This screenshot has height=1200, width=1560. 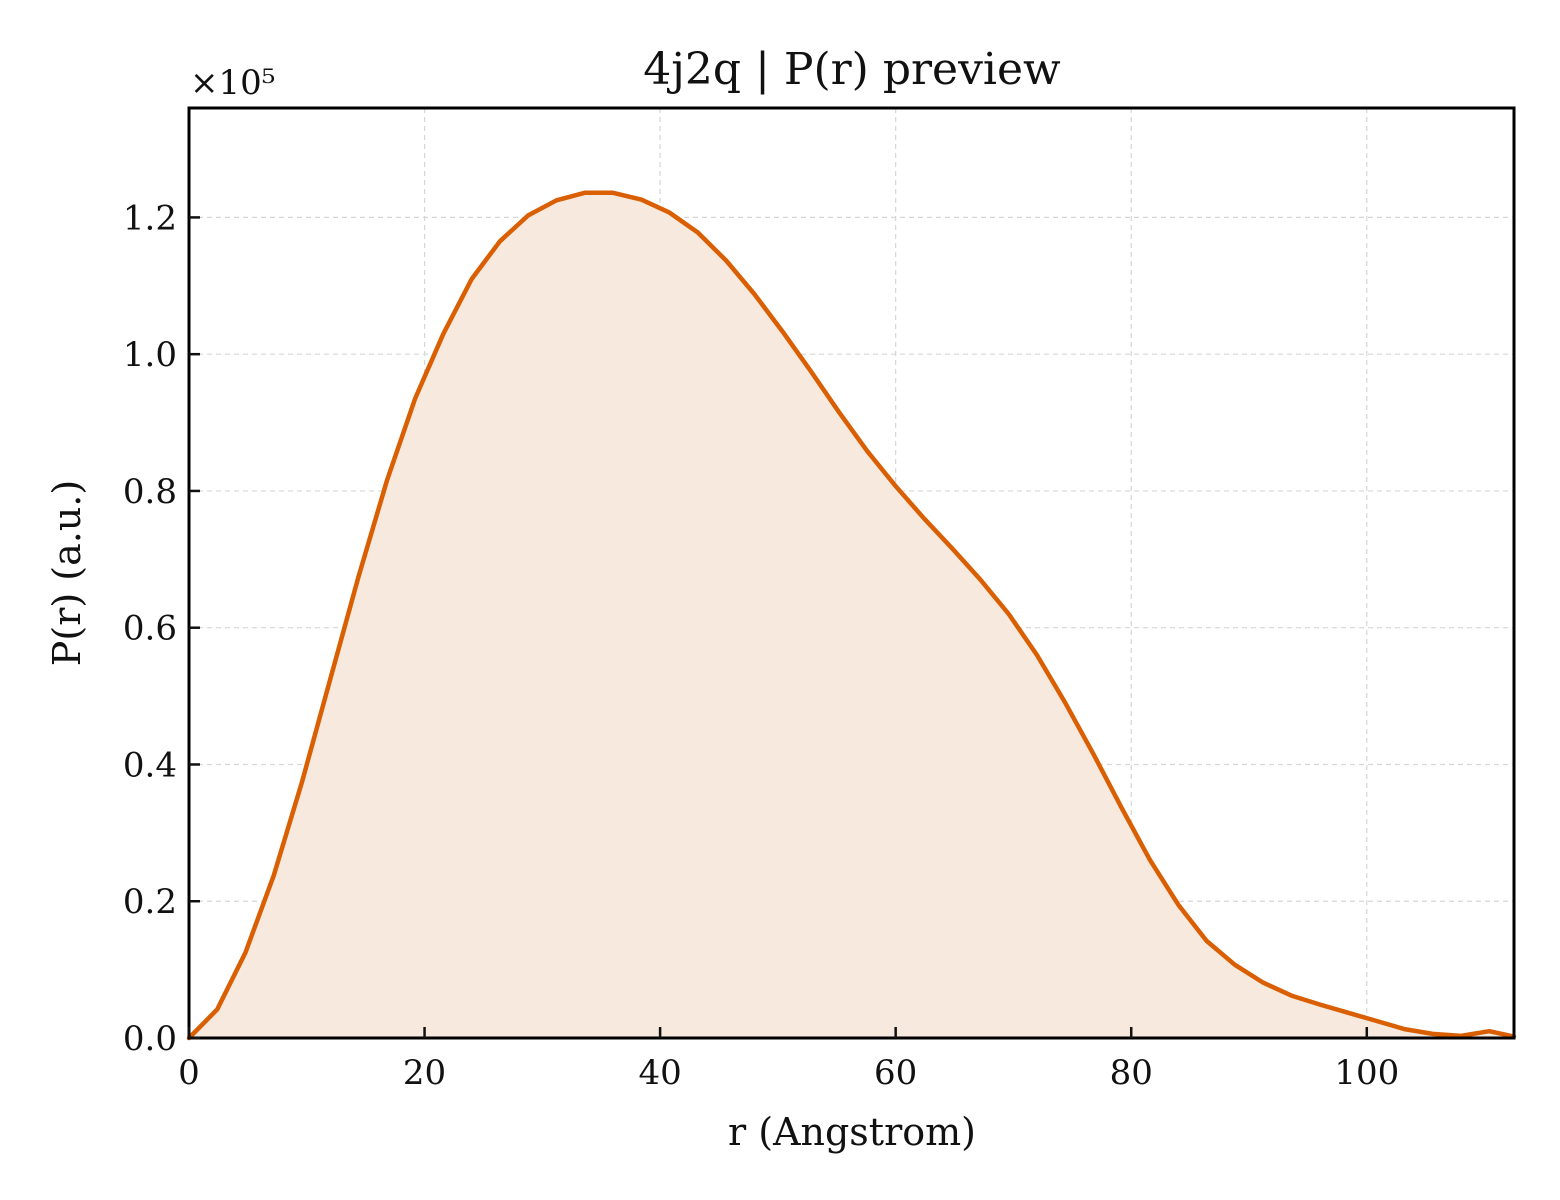 I want to click on y-offset-label: ×10⁵, so click(x=232, y=83).